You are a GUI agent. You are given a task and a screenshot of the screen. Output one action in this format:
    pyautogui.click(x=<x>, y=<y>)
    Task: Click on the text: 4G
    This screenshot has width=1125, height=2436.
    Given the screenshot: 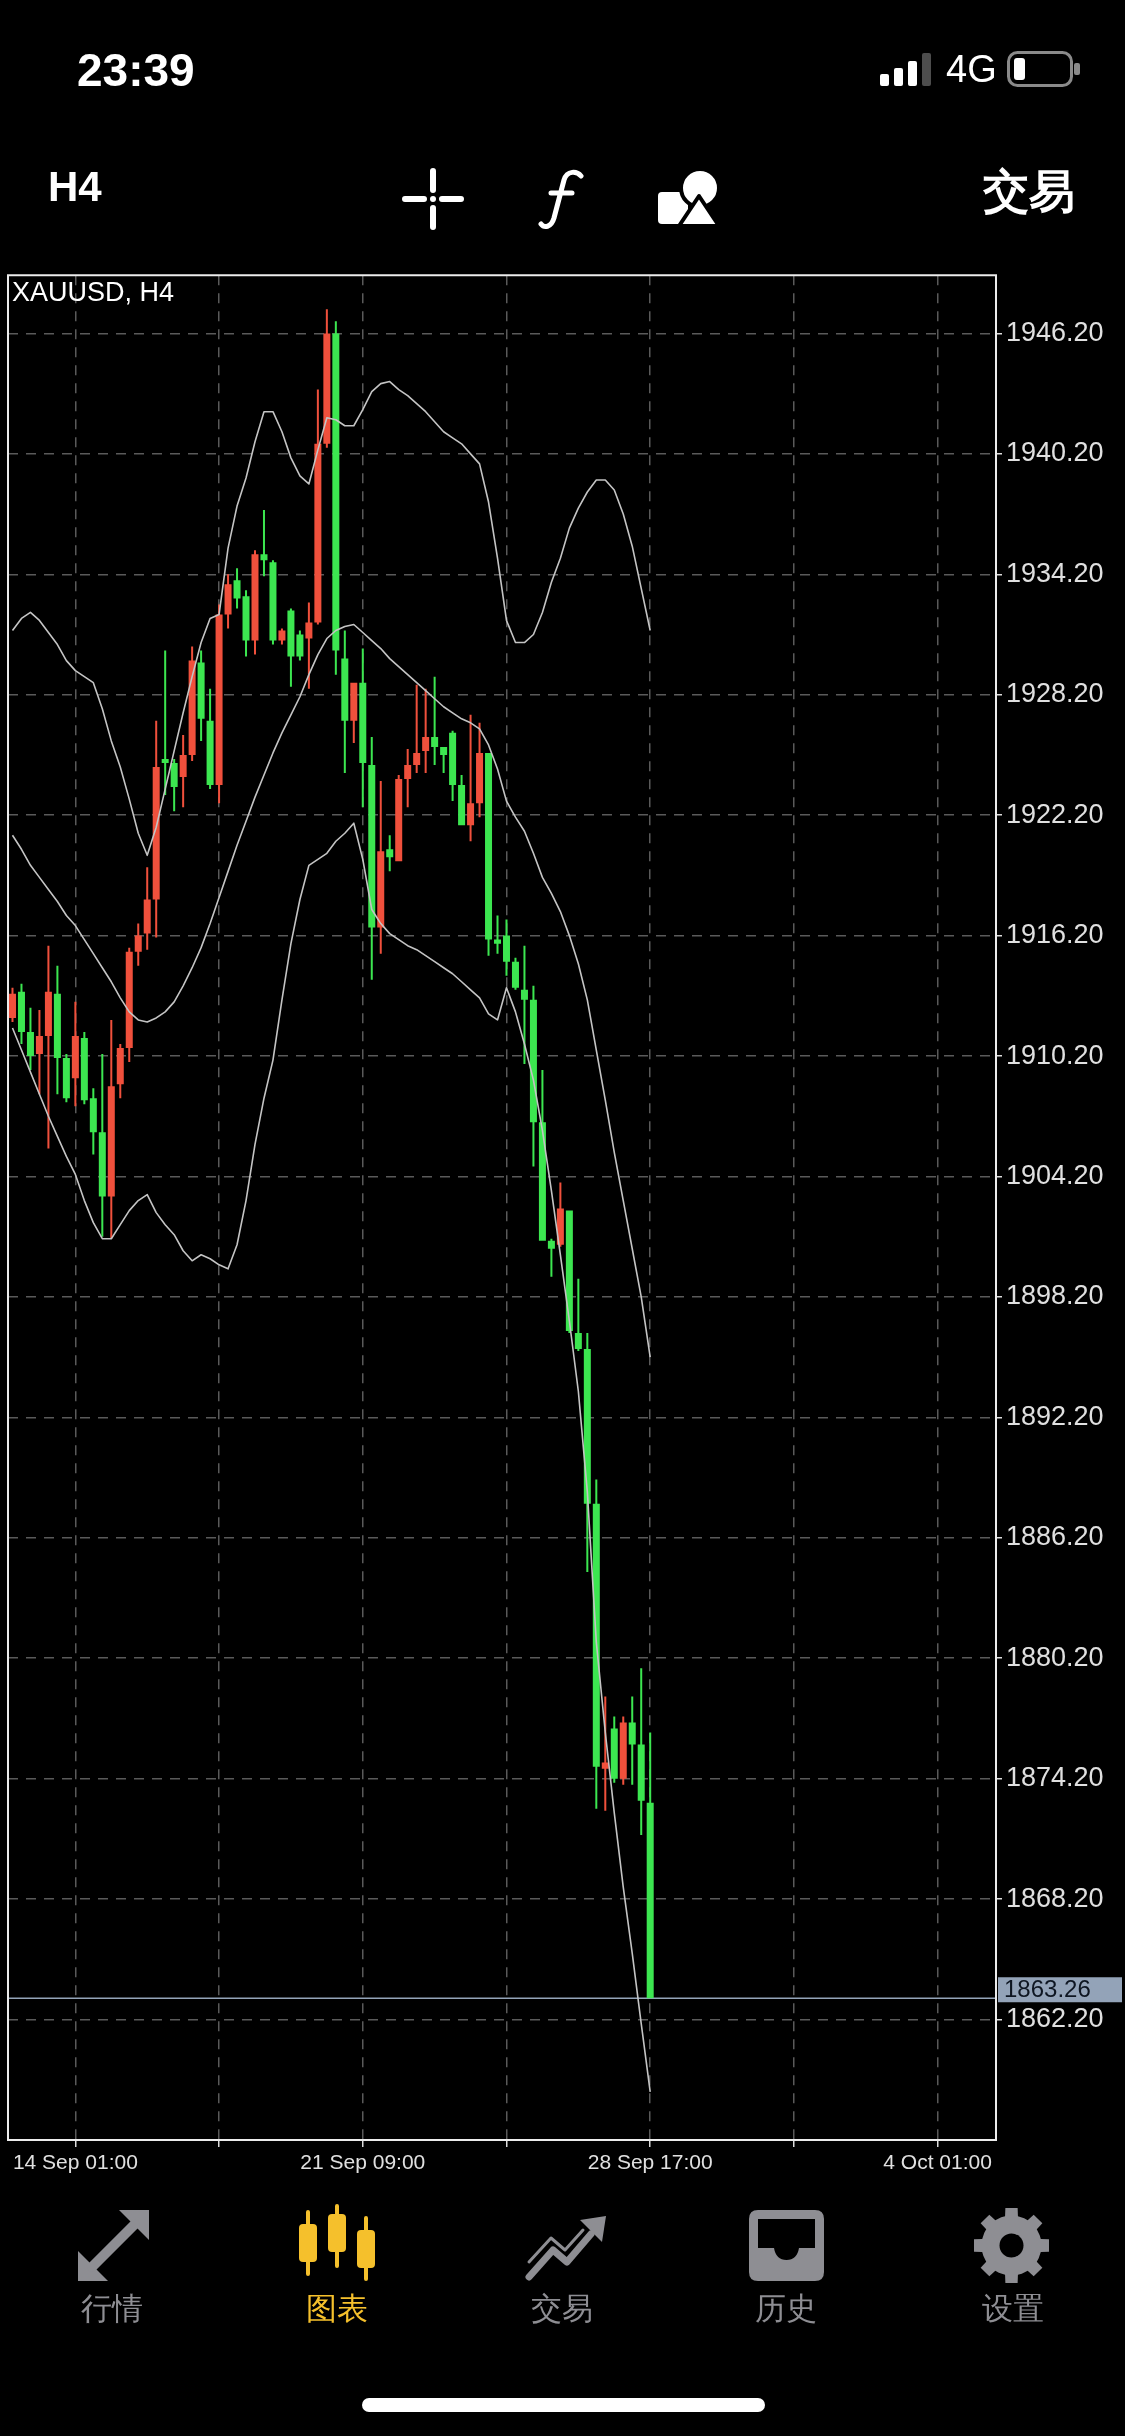 What is the action you would take?
    pyautogui.click(x=971, y=69)
    